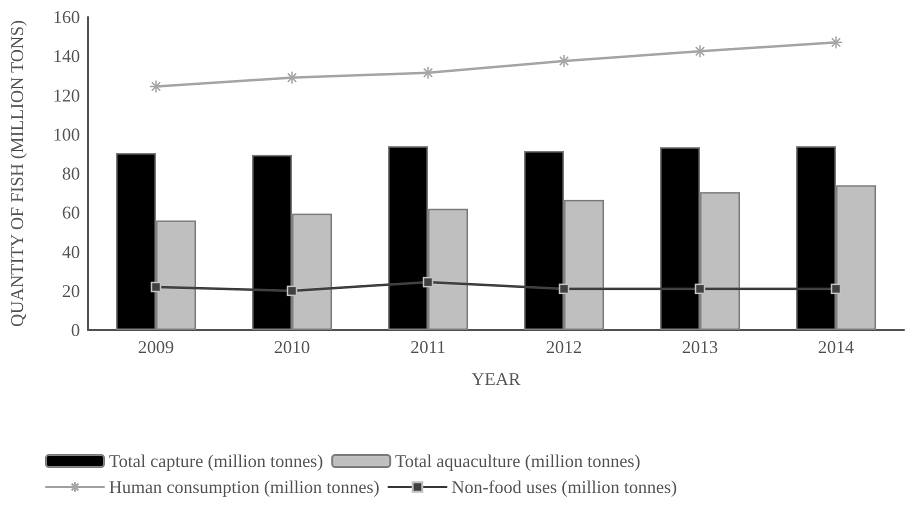 Image resolution: width=922 pixels, height=513 pixels. I want to click on y-tick-label: 40, so click(71, 252).